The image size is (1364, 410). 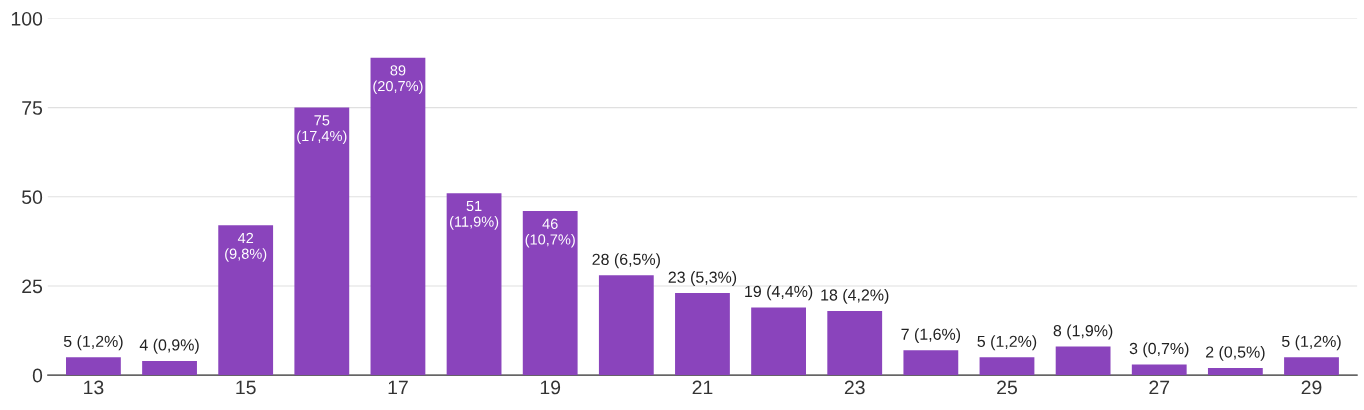 What do you see at coordinates (550, 233) in the screenshot?
I see `data-label: 46 (10,7%)` at bounding box center [550, 233].